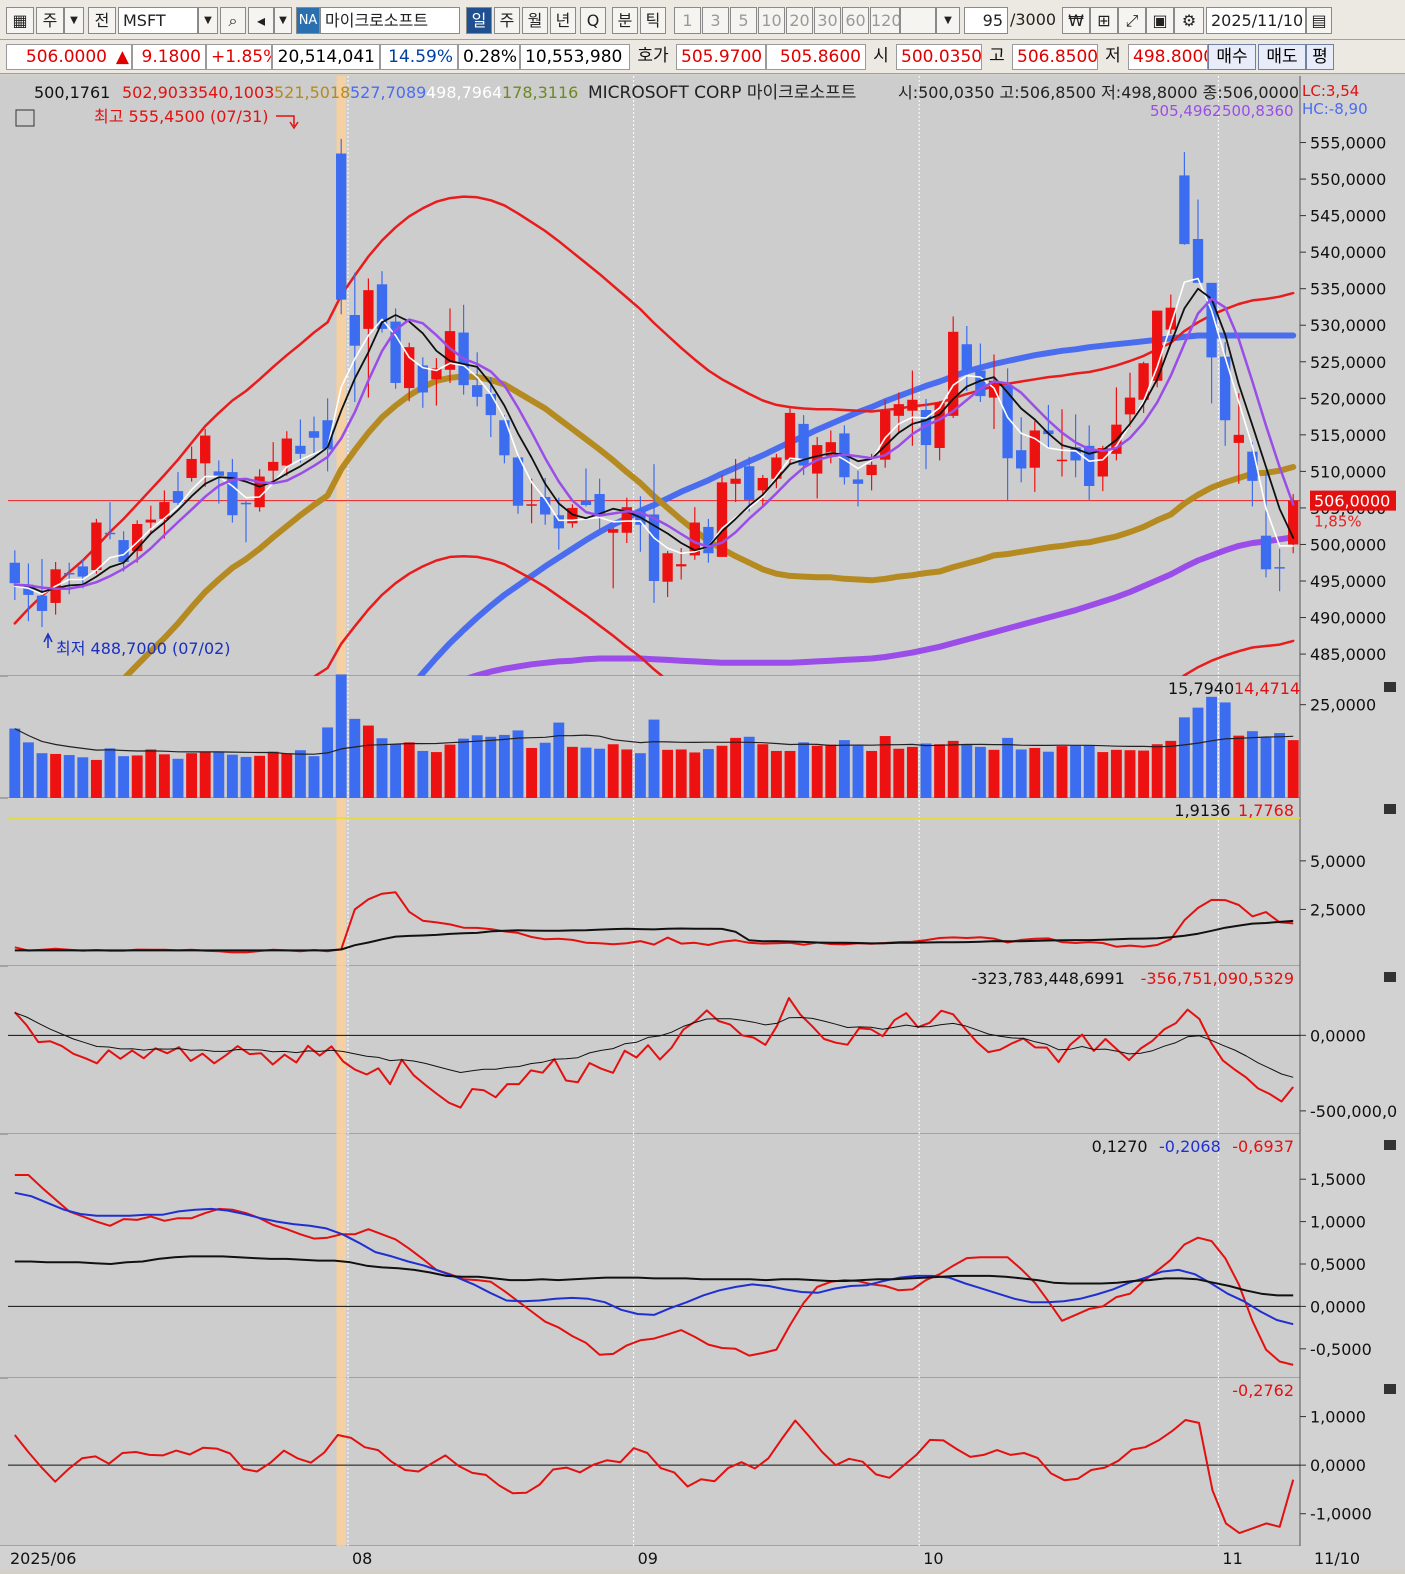 The height and width of the screenshot is (1574, 1405). Describe the element at coordinates (918, 20) in the screenshot. I see `minute-custom-input` at that location.